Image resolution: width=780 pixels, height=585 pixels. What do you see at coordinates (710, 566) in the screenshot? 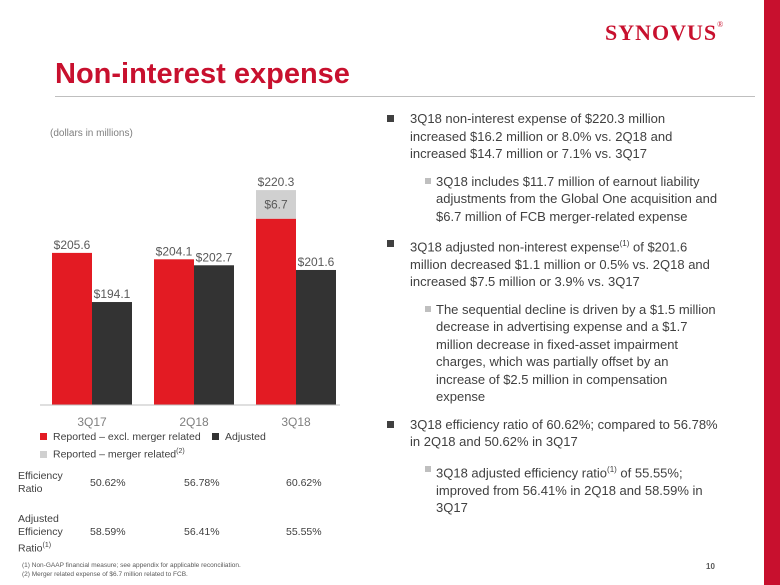
I see `page-number: 10` at bounding box center [710, 566].